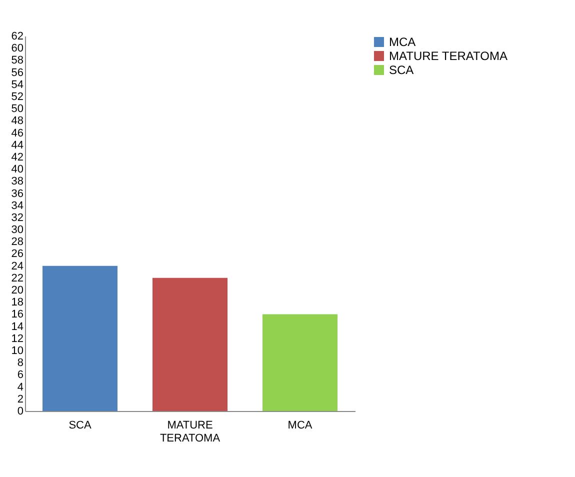 Image resolution: width=575 pixels, height=477 pixels. What do you see at coordinates (17, 230) in the screenshot?
I see `y-tick-label: 30` at bounding box center [17, 230].